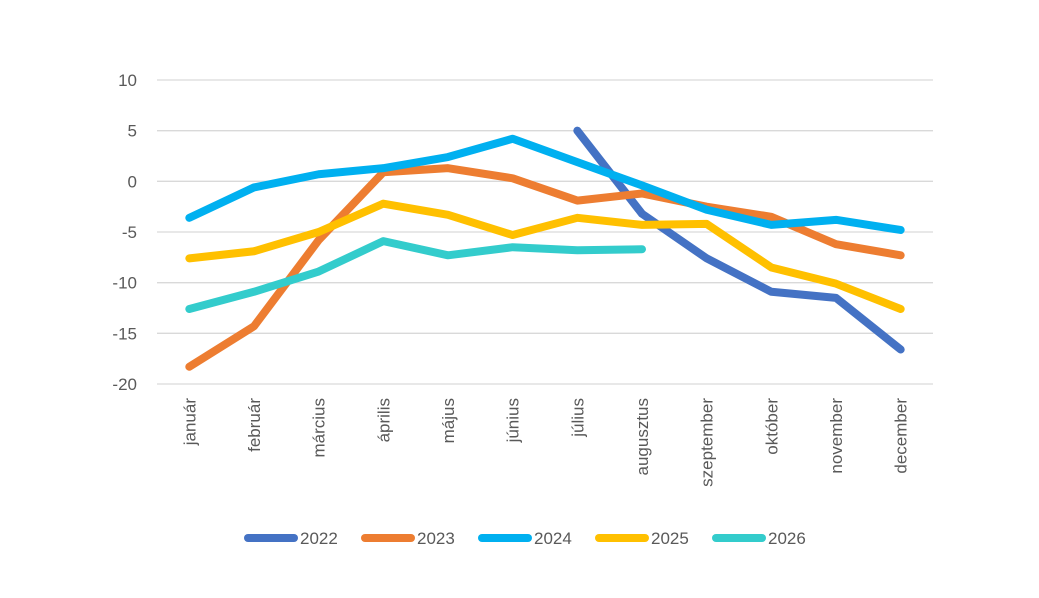  What do you see at coordinates (836, 436) in the screenshot?
I see `x-tick-label: november` at bounding box center [836, 436].